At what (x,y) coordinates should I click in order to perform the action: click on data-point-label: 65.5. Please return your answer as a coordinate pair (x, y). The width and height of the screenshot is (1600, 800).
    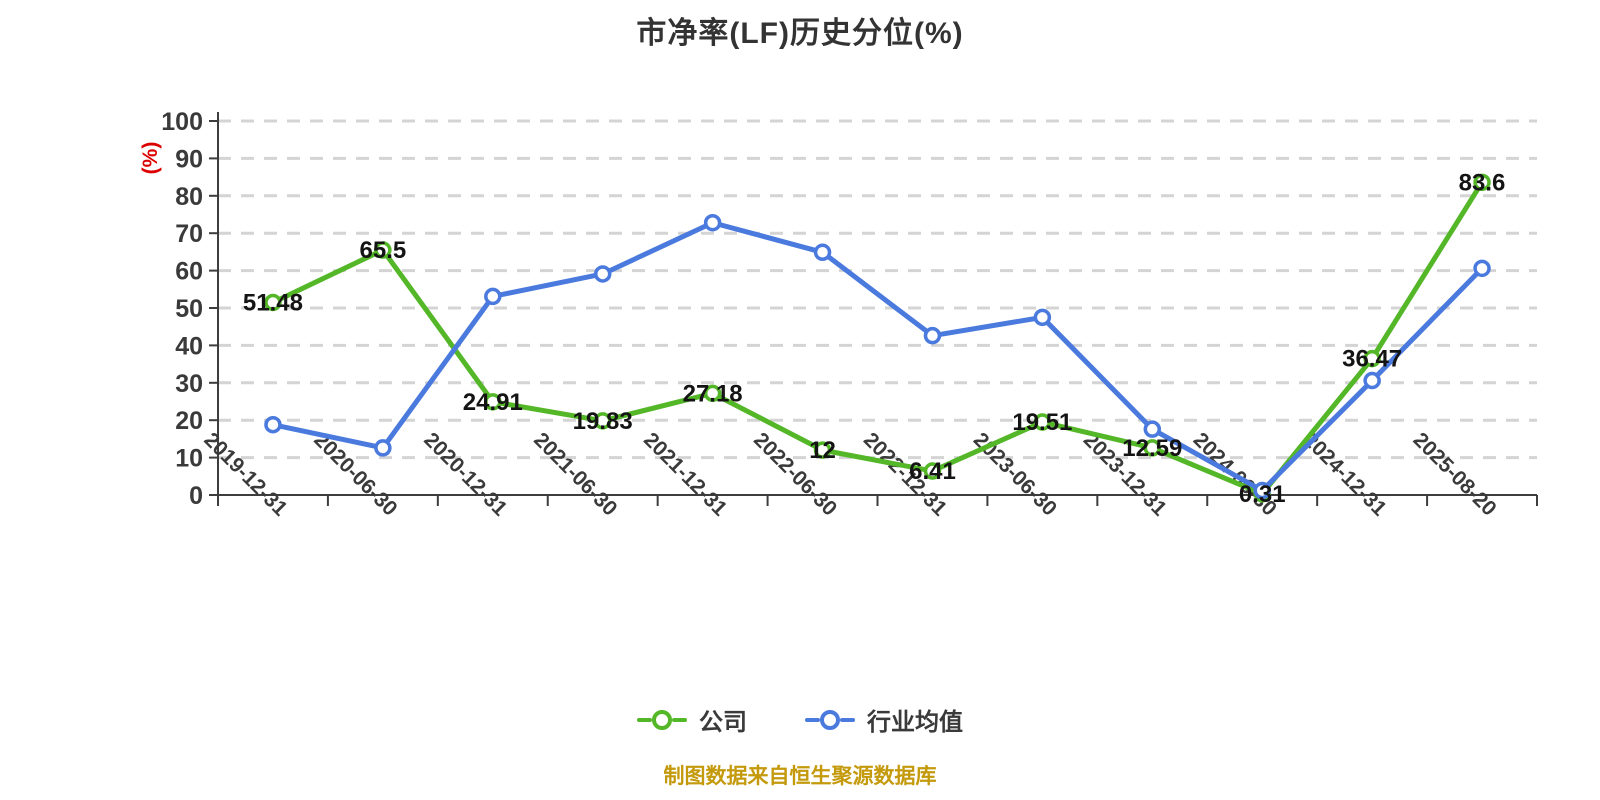
    Looking at the image, I should click on (383, 250).